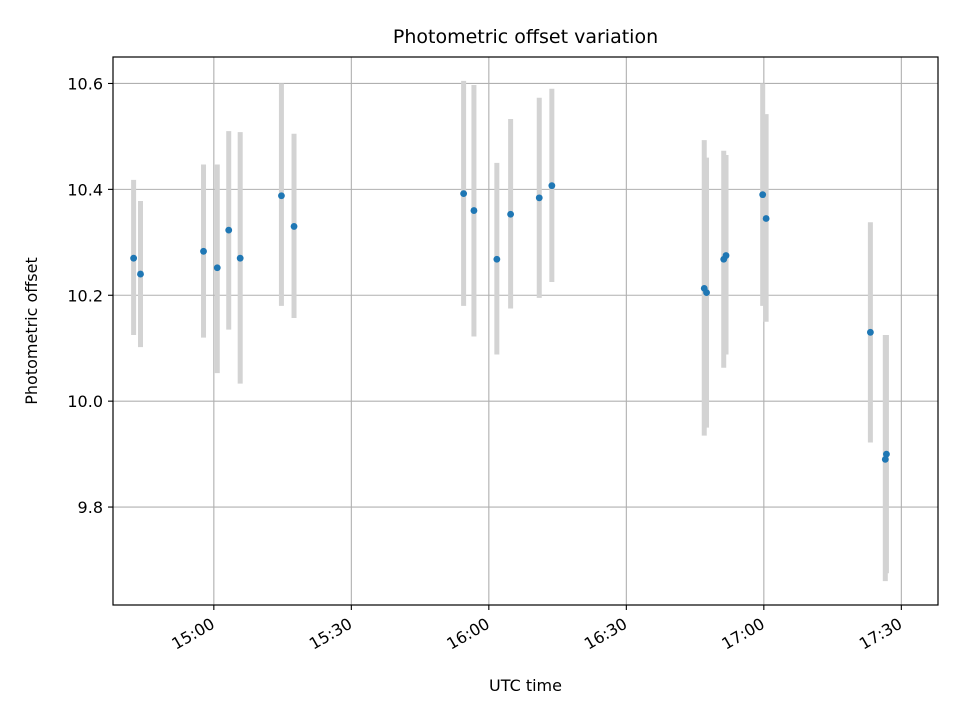 The width and height of the screenshot is (960, 720). Describe the element at coordinates (90, 507) in the screenshot. I see `y-tick-label: 9.8` at that location.